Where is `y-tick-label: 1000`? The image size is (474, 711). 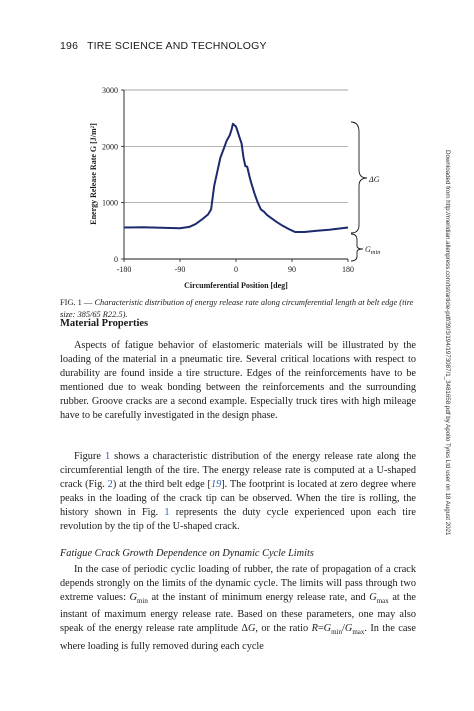
y-tick-label: 1000 is located at coordinates (110, 203).